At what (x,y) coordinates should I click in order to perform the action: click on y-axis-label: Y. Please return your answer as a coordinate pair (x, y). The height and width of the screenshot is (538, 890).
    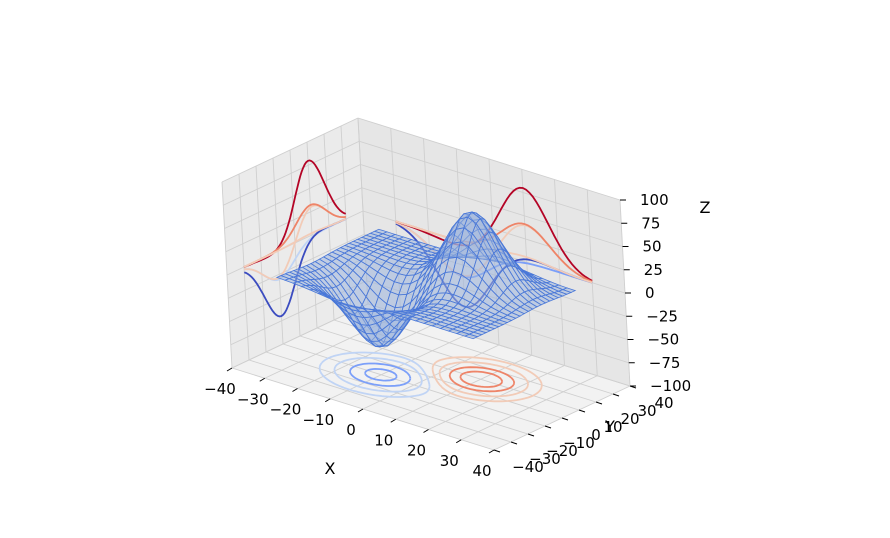
    Looking at the image, I should click on (609, 426).